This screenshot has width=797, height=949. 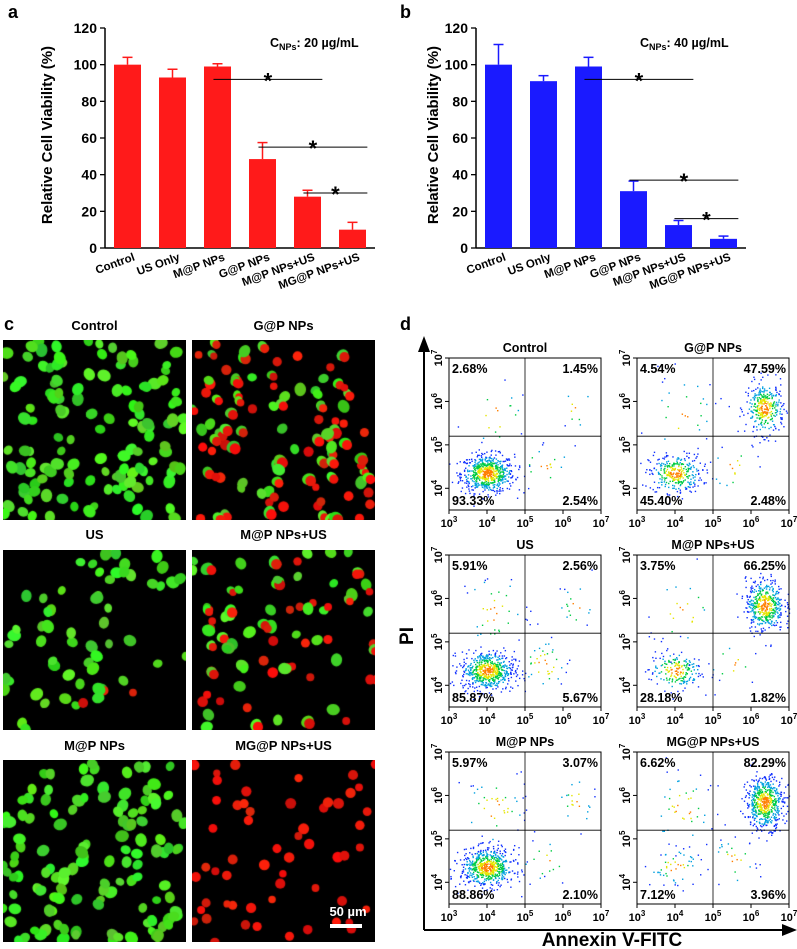 I want to click on quadrant-lower-right: 2.54%, so click(x=580, y=501).